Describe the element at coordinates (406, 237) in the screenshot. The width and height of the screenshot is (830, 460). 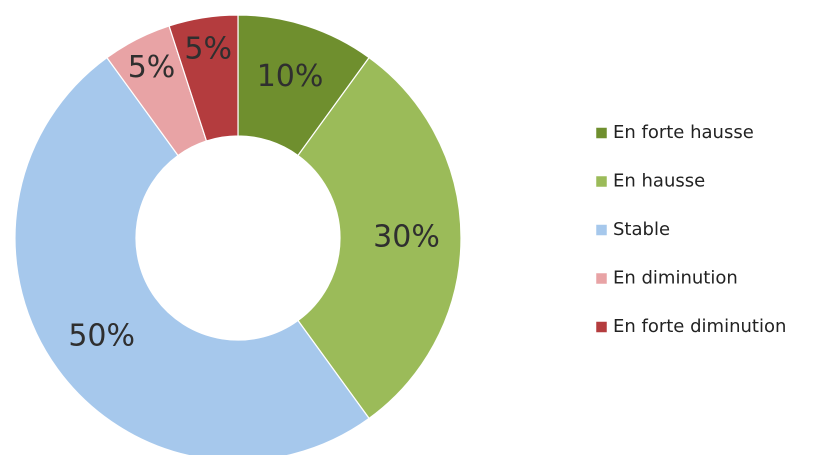
I see `slice-label-en-hausse: 30%` at that location.